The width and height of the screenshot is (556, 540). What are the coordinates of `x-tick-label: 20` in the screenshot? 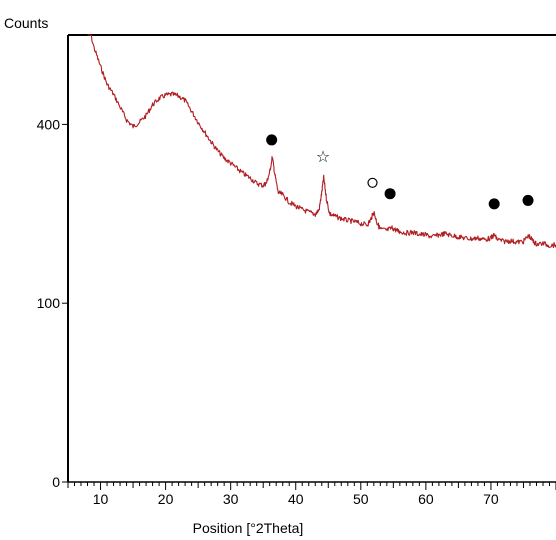 It's located at (166, 499).